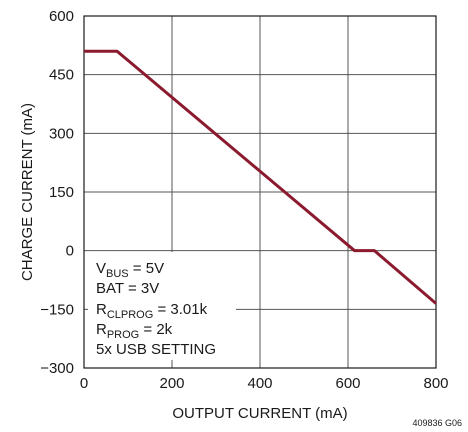  I want to click on x-tick-label-4: 800, so click(435, 383).